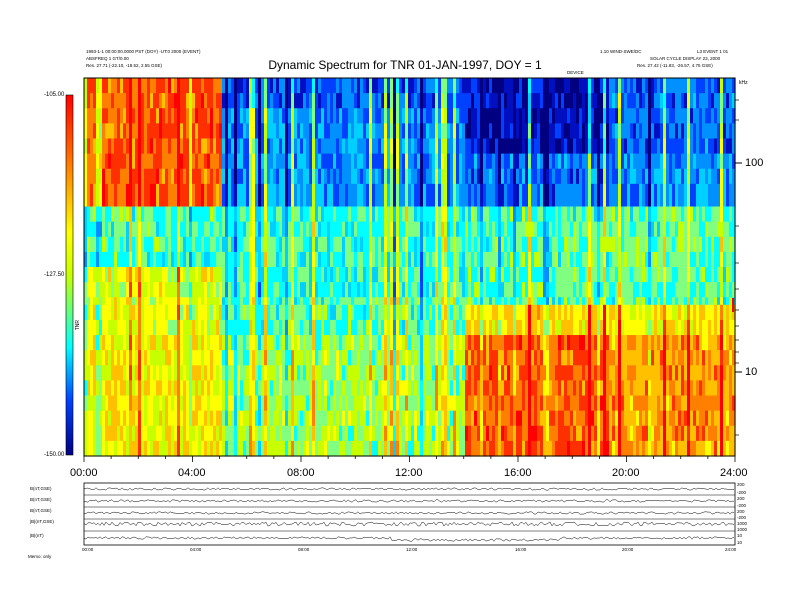  What do you see at coordinates (42, 521) in the screenshot?
I see `lower-label-4: |B|(nT,GSE)` at bounding box center [42, 521].